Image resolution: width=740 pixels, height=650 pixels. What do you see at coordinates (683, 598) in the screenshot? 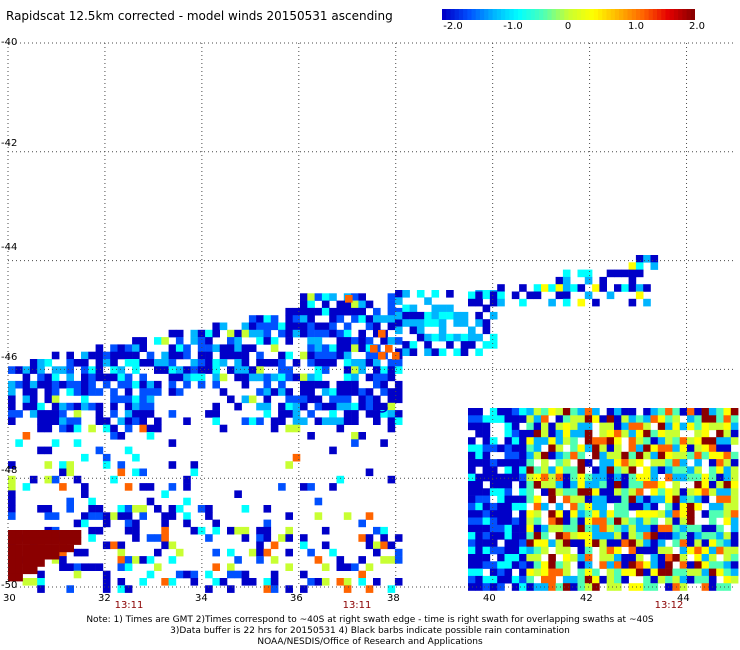
I see `lon-tick-label: 44` at bounding box center [683, 598].